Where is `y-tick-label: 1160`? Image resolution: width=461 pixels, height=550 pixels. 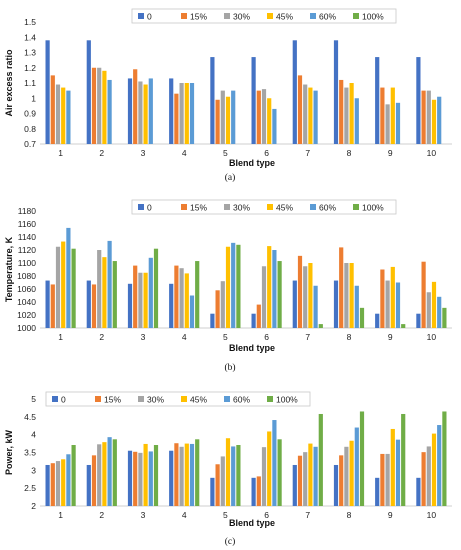 y-tick-label: 1160 is located at coordinates (27, 224).